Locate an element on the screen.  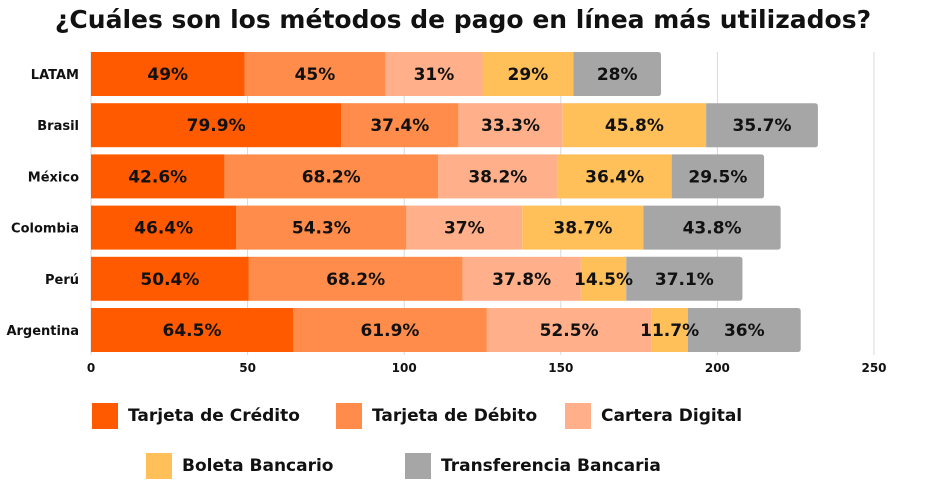
data-label: 31% is located at coordinates (434, 75).